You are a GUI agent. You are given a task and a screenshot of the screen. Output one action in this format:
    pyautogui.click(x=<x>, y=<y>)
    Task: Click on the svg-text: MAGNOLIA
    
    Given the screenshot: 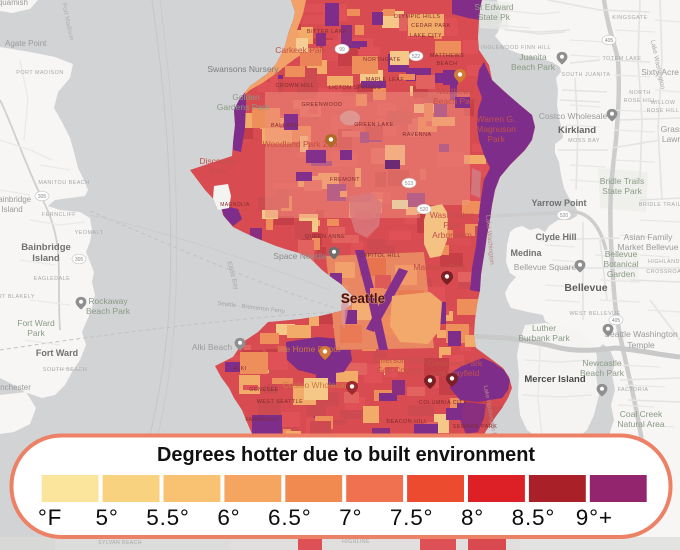 What is the action you would take?
    pyautogui.click(x=235, y=205)
    